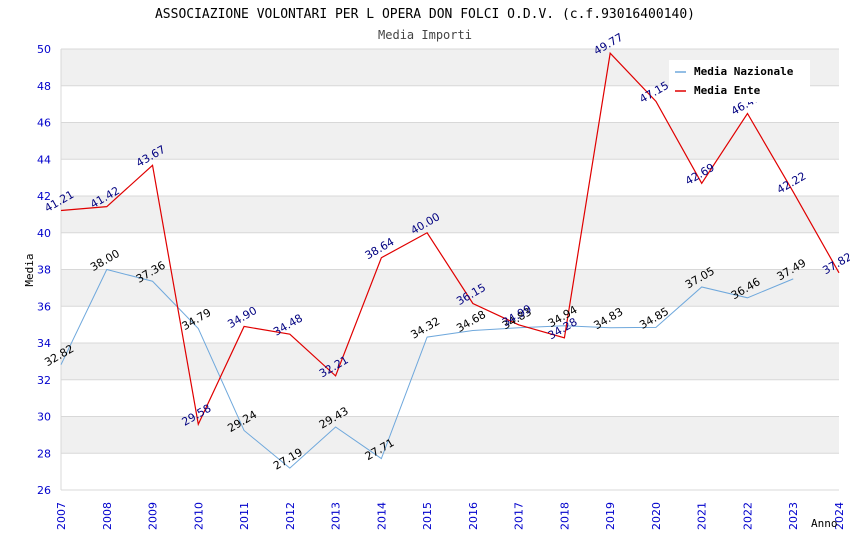  What do you see at coordinates (610, 516) in the screenshot?
I see `x-tick-label: 2019` at bounding box center [610, 516].